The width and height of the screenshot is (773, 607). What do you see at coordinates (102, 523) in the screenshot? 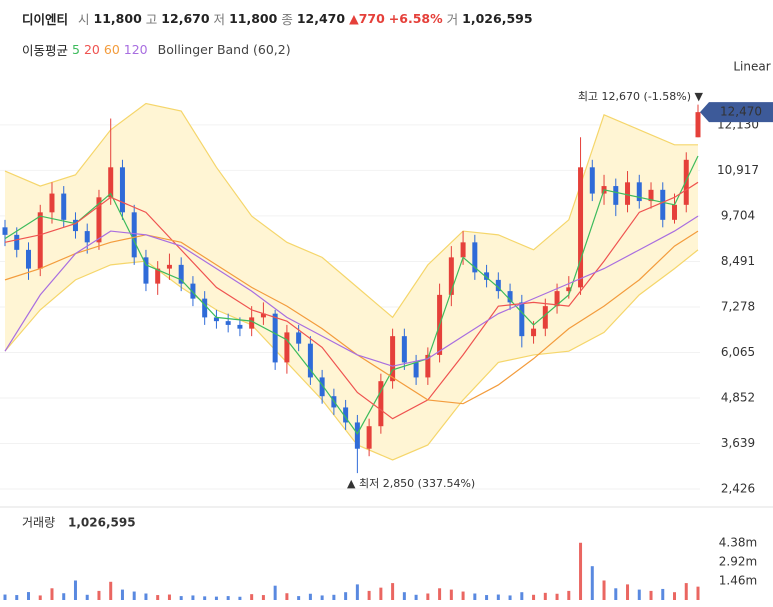
I see `volume-title-value: 1,026,595` at bounding box center [102, 523].